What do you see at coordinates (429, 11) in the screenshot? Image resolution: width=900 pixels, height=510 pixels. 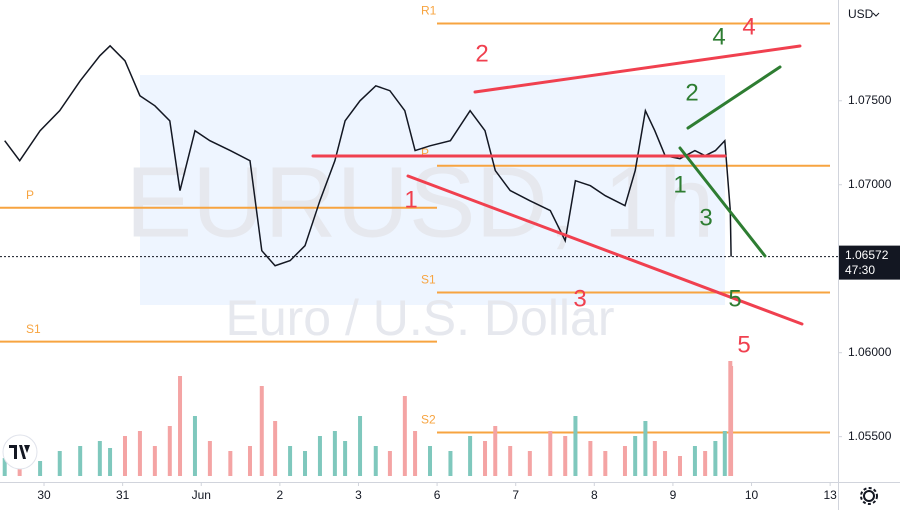 I see `pivot-label: R1` at bounding box center [429, 11].